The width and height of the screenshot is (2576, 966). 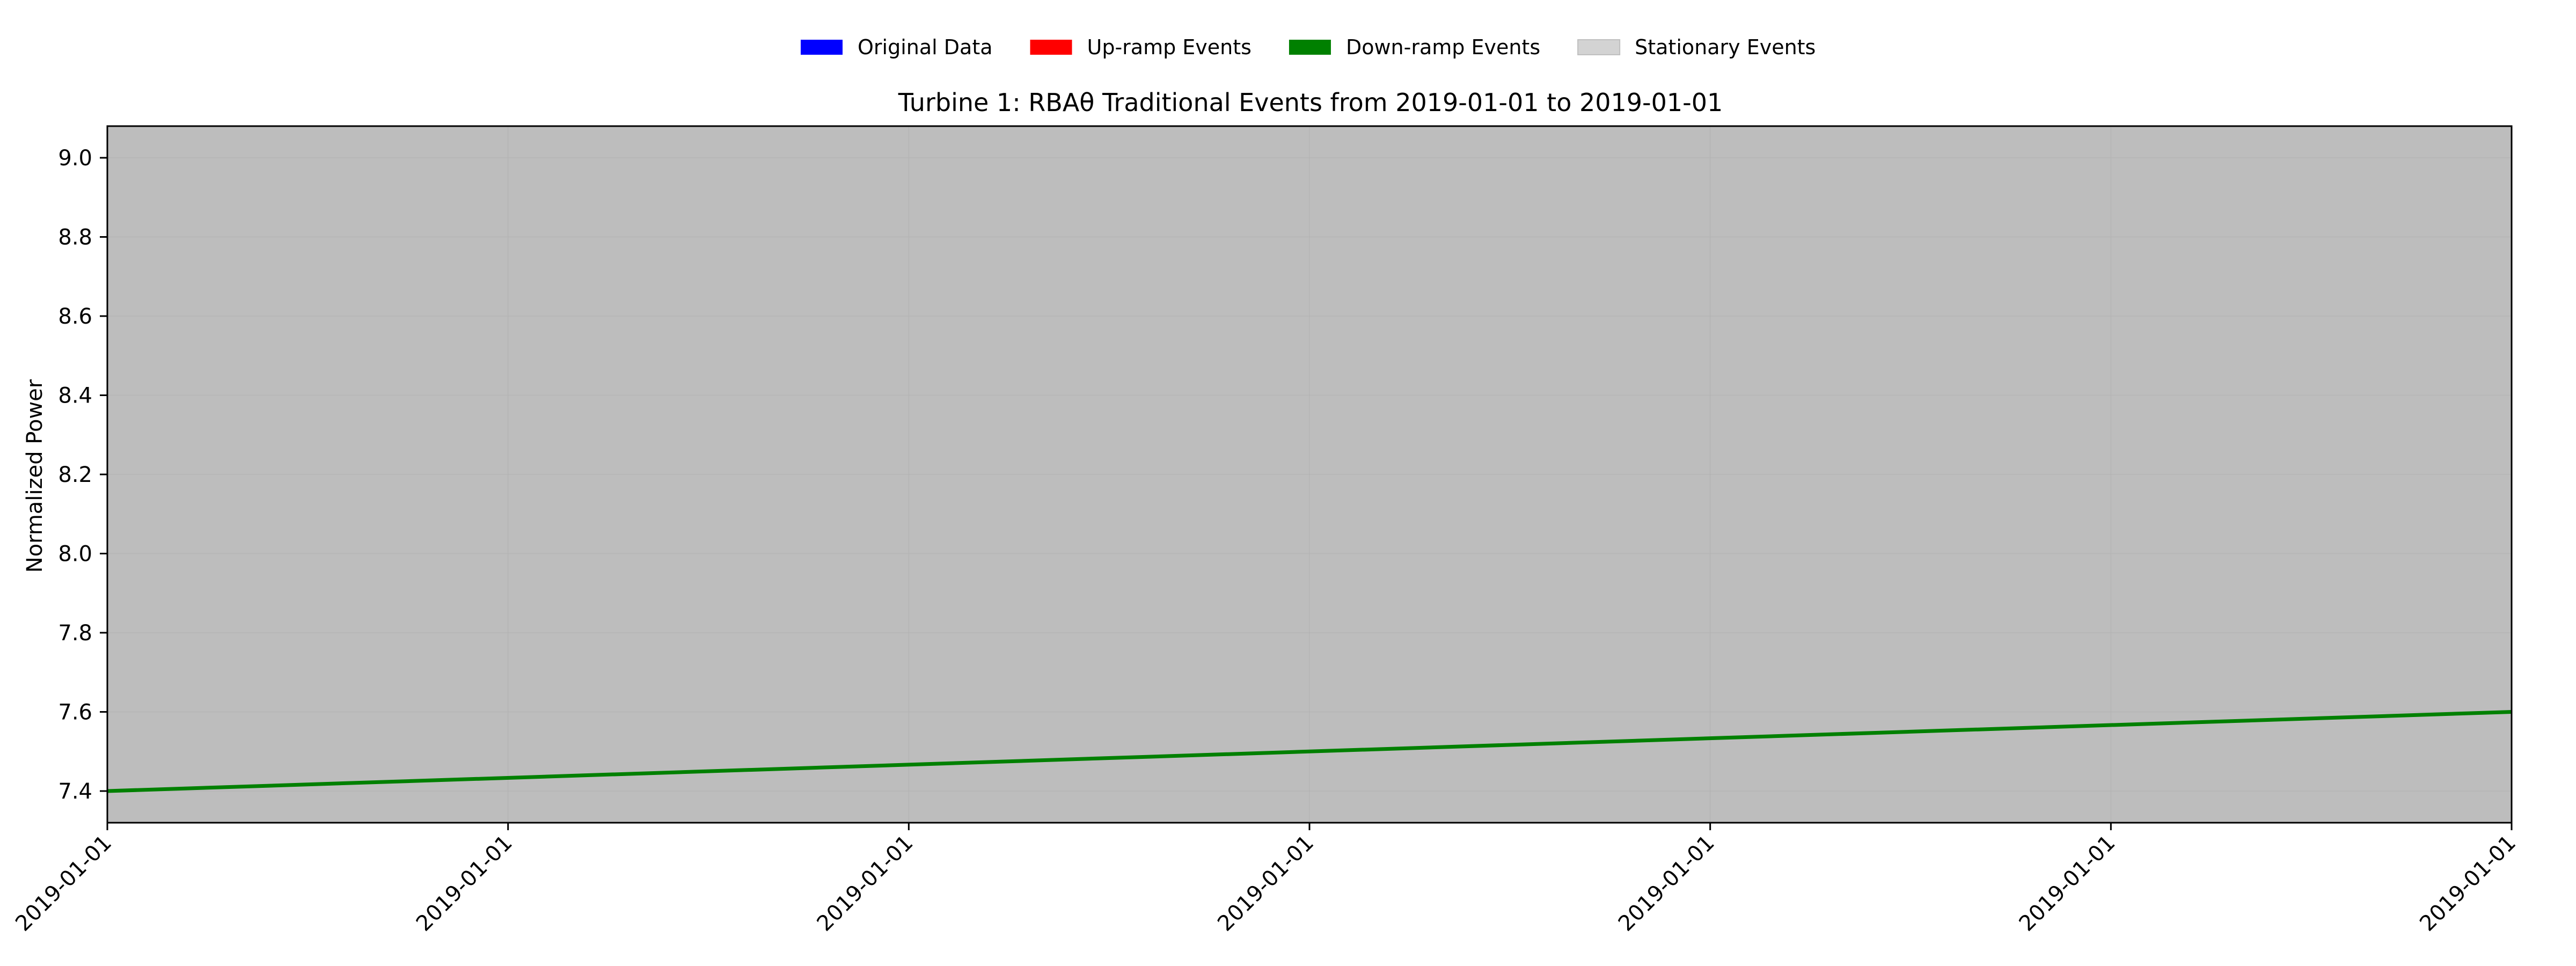 I want to click on y-ticks: 7.4 7.6 7.8 8.0 8.2 8.4 8.6 8.8 9.0, so click(x=82, y=475).